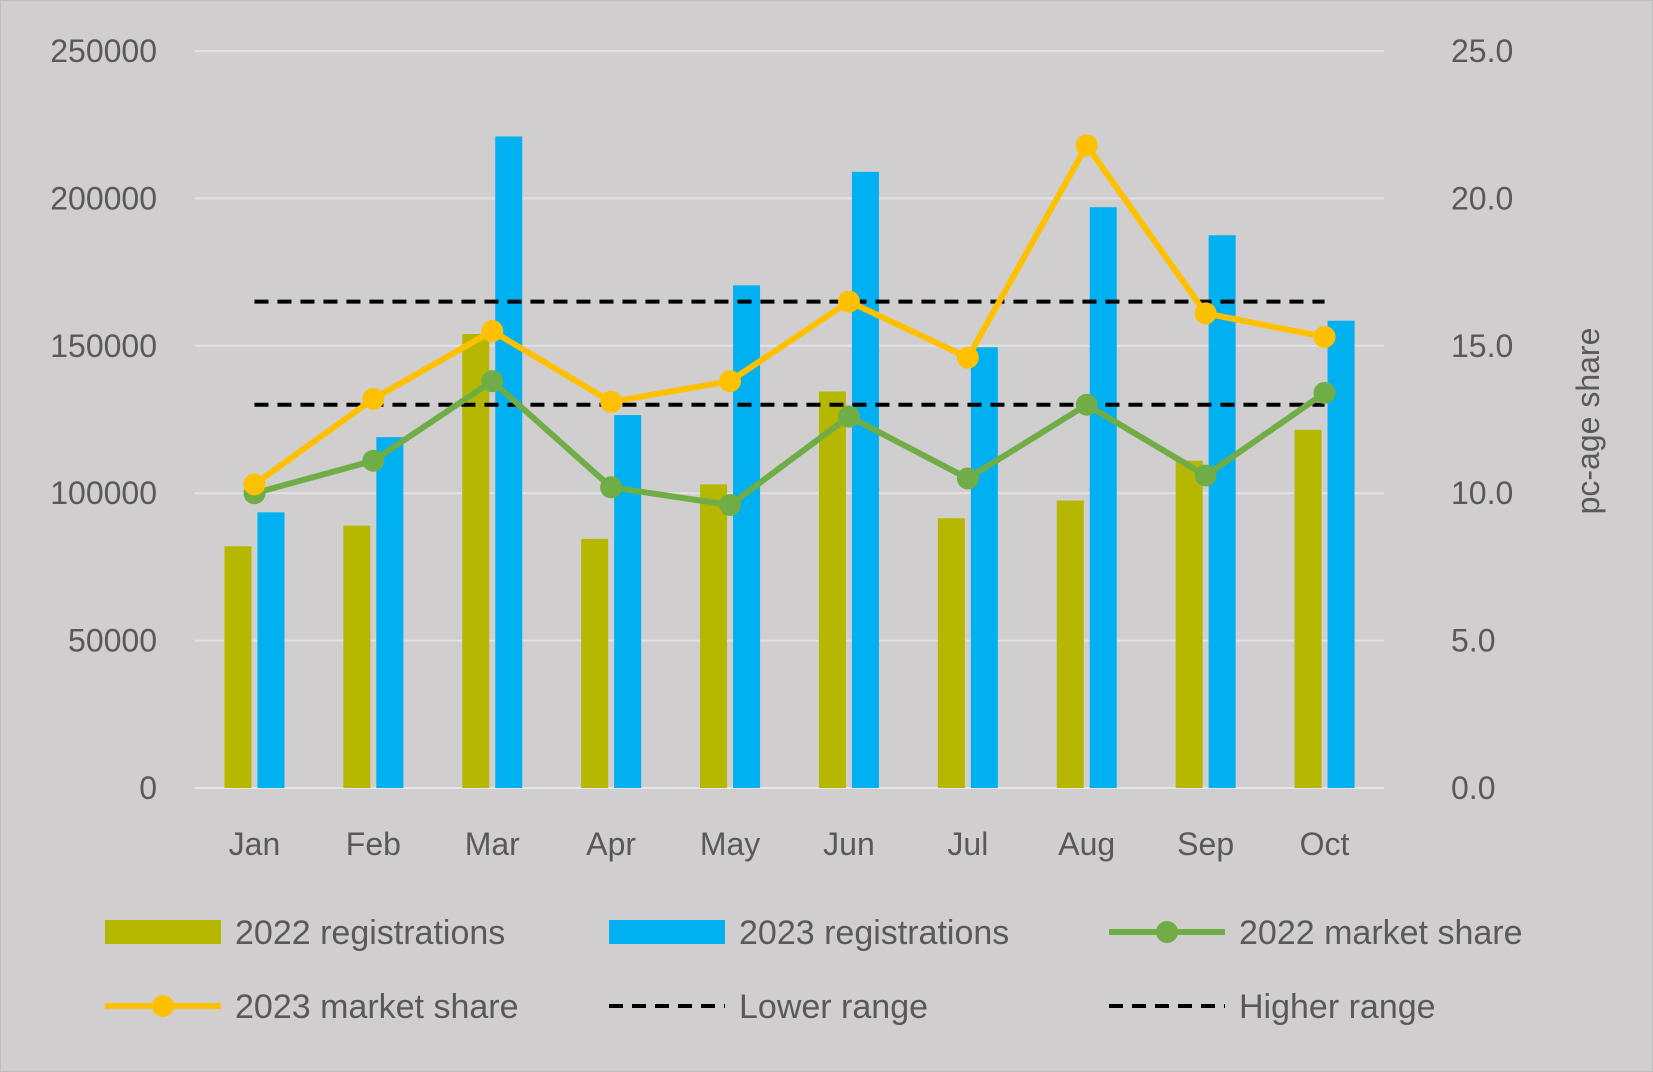 The image size is (1653, 1072). What do you see at coordinates (1337, 1007) in the screenshot?
I see `legend-label: Higher range` at bounding box center [1337, 1007].